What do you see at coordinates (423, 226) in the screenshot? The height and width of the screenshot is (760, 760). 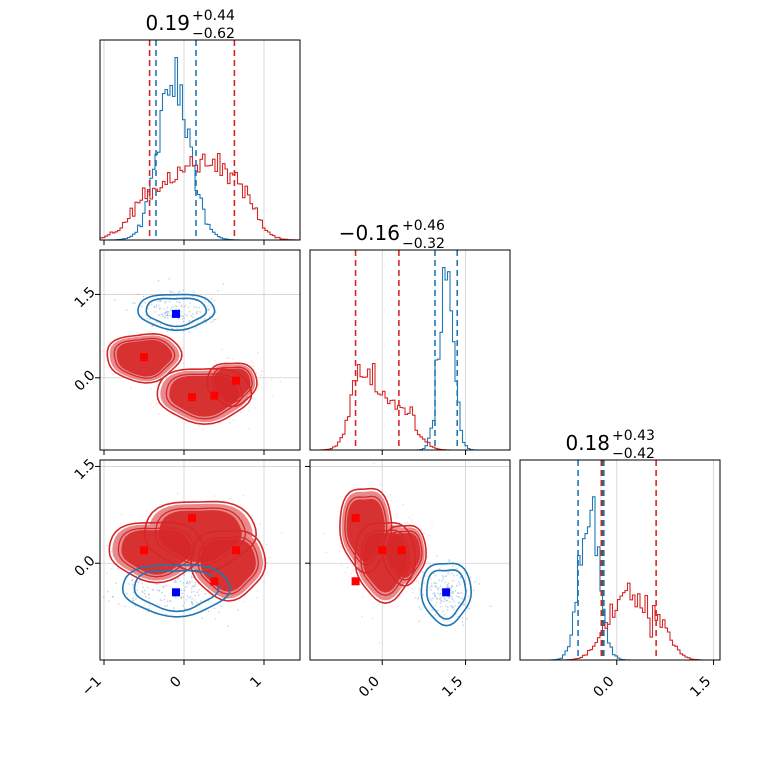 I see `title-plus-error: +0.46` at bounding box center [423, 226].